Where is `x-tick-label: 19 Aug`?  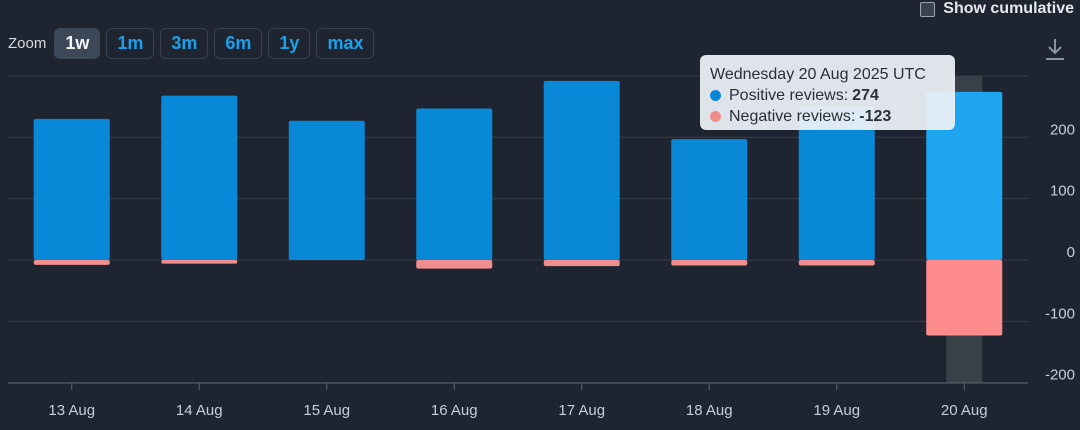 x-tick-label: 19 Aug is located at coordinates (836, 410).